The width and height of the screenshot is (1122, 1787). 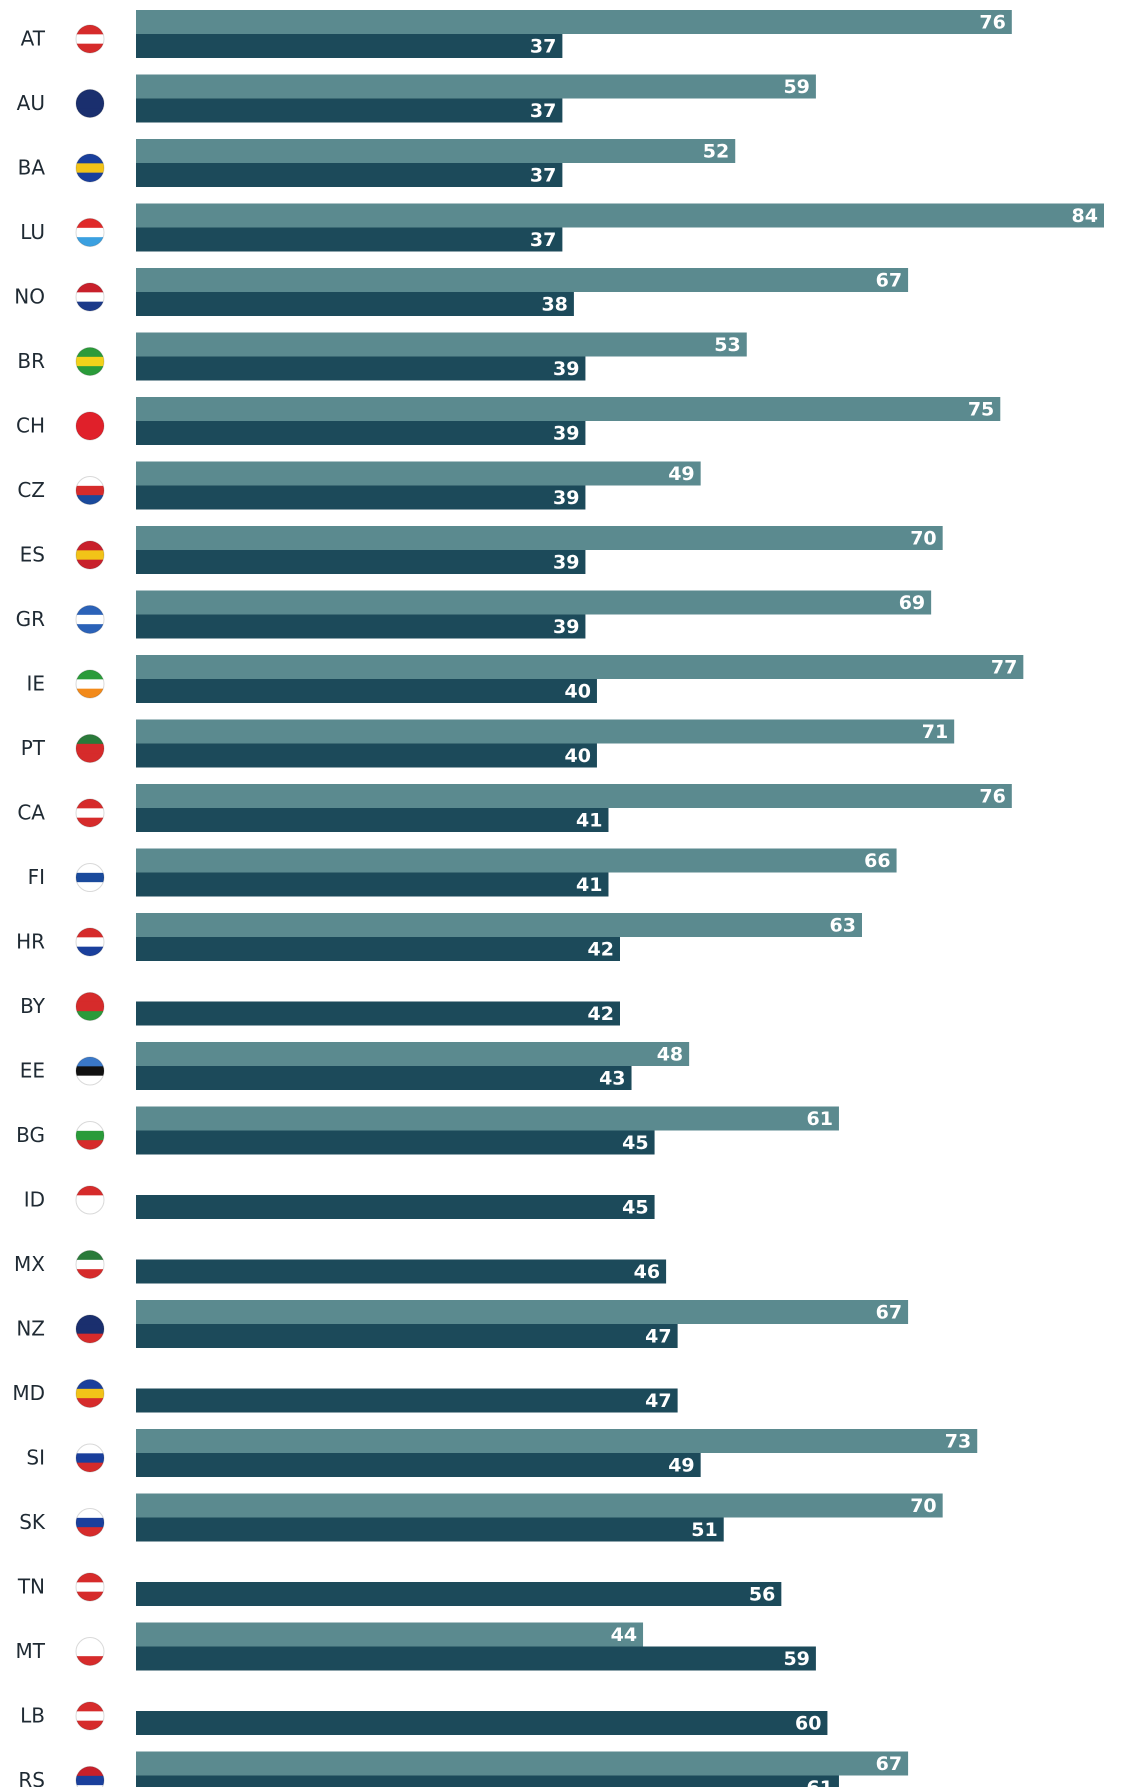 I want to click on category-label: MD, so click(x=28, y=1393).